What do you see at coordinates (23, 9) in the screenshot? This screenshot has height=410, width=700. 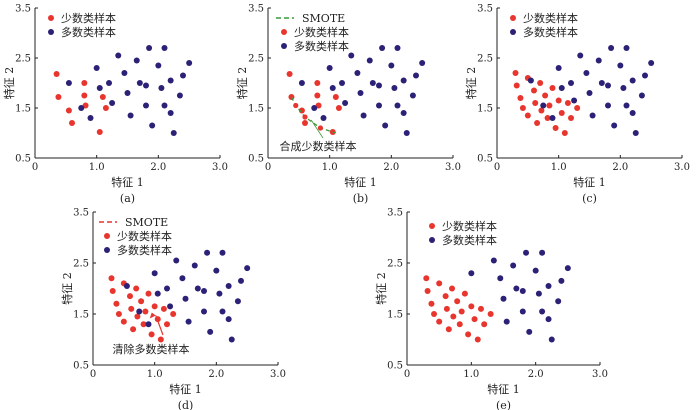 I see `y-tick-label: 3.5` at bounding box center [23, 9].